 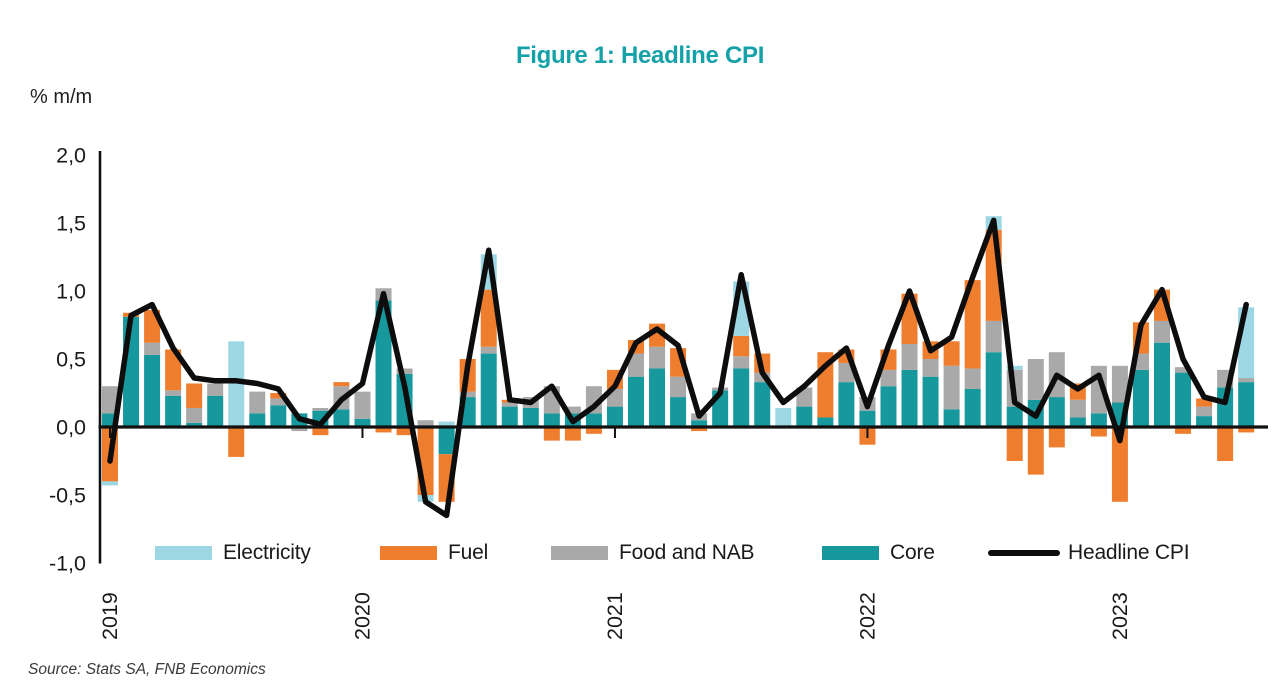 What do you see at coordinates (183, 553) in the screenshot?
I see `electricity-swatch-icon` at bounding box center [183, 553].